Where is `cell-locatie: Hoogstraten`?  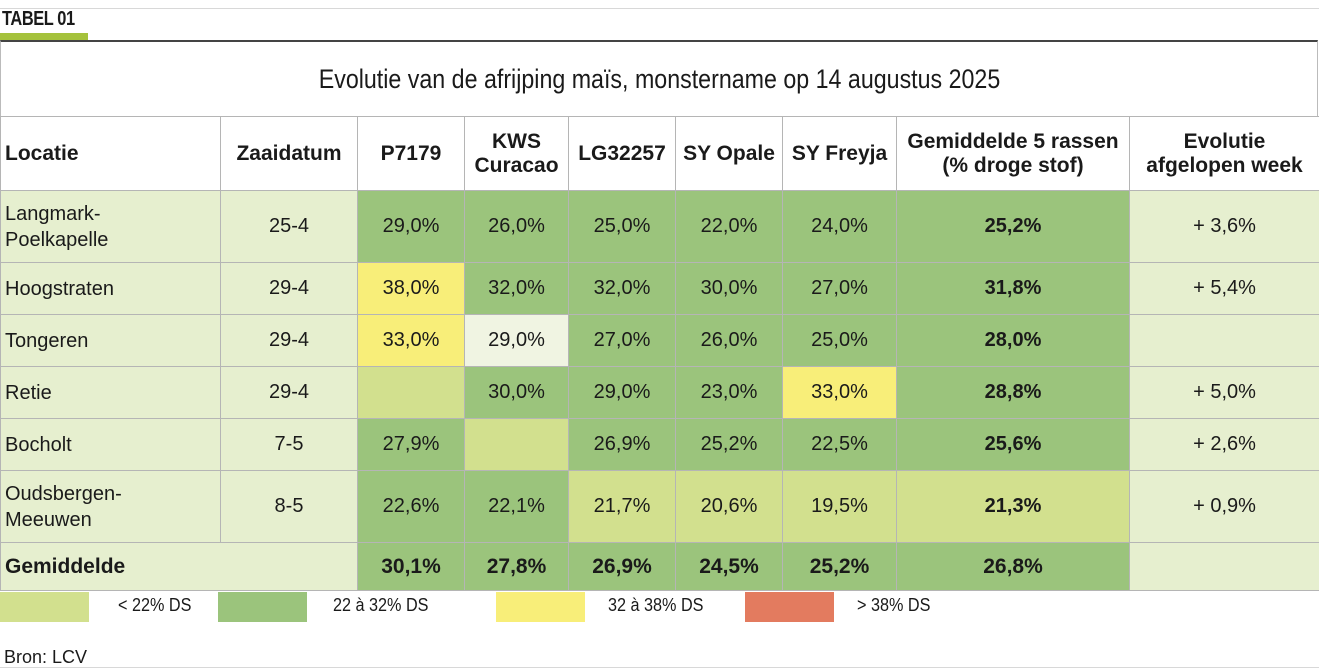
cell-locatie: Hoogstraten is located at coordinates (110, 288).